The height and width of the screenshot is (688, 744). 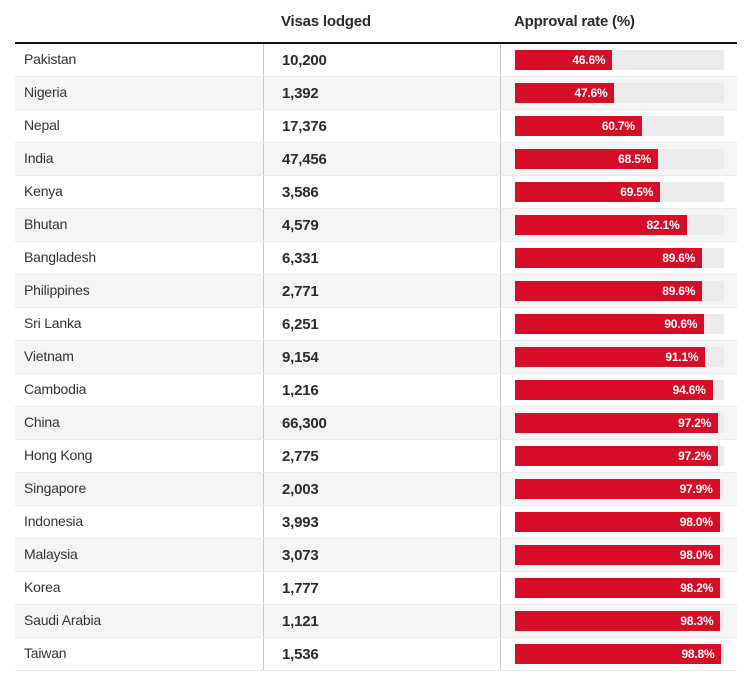 What do you see at coordinates (57, 290) in the screenshot?
I see `country-label: Philippines` at bounding box center [57, 290].